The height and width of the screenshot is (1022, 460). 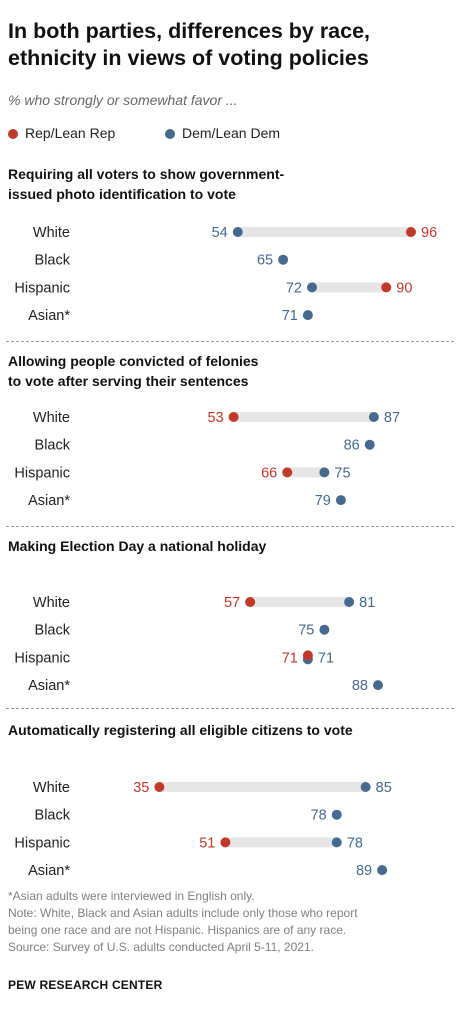 I want to click on dem-value-label: 72, so click(x=294, y=288).